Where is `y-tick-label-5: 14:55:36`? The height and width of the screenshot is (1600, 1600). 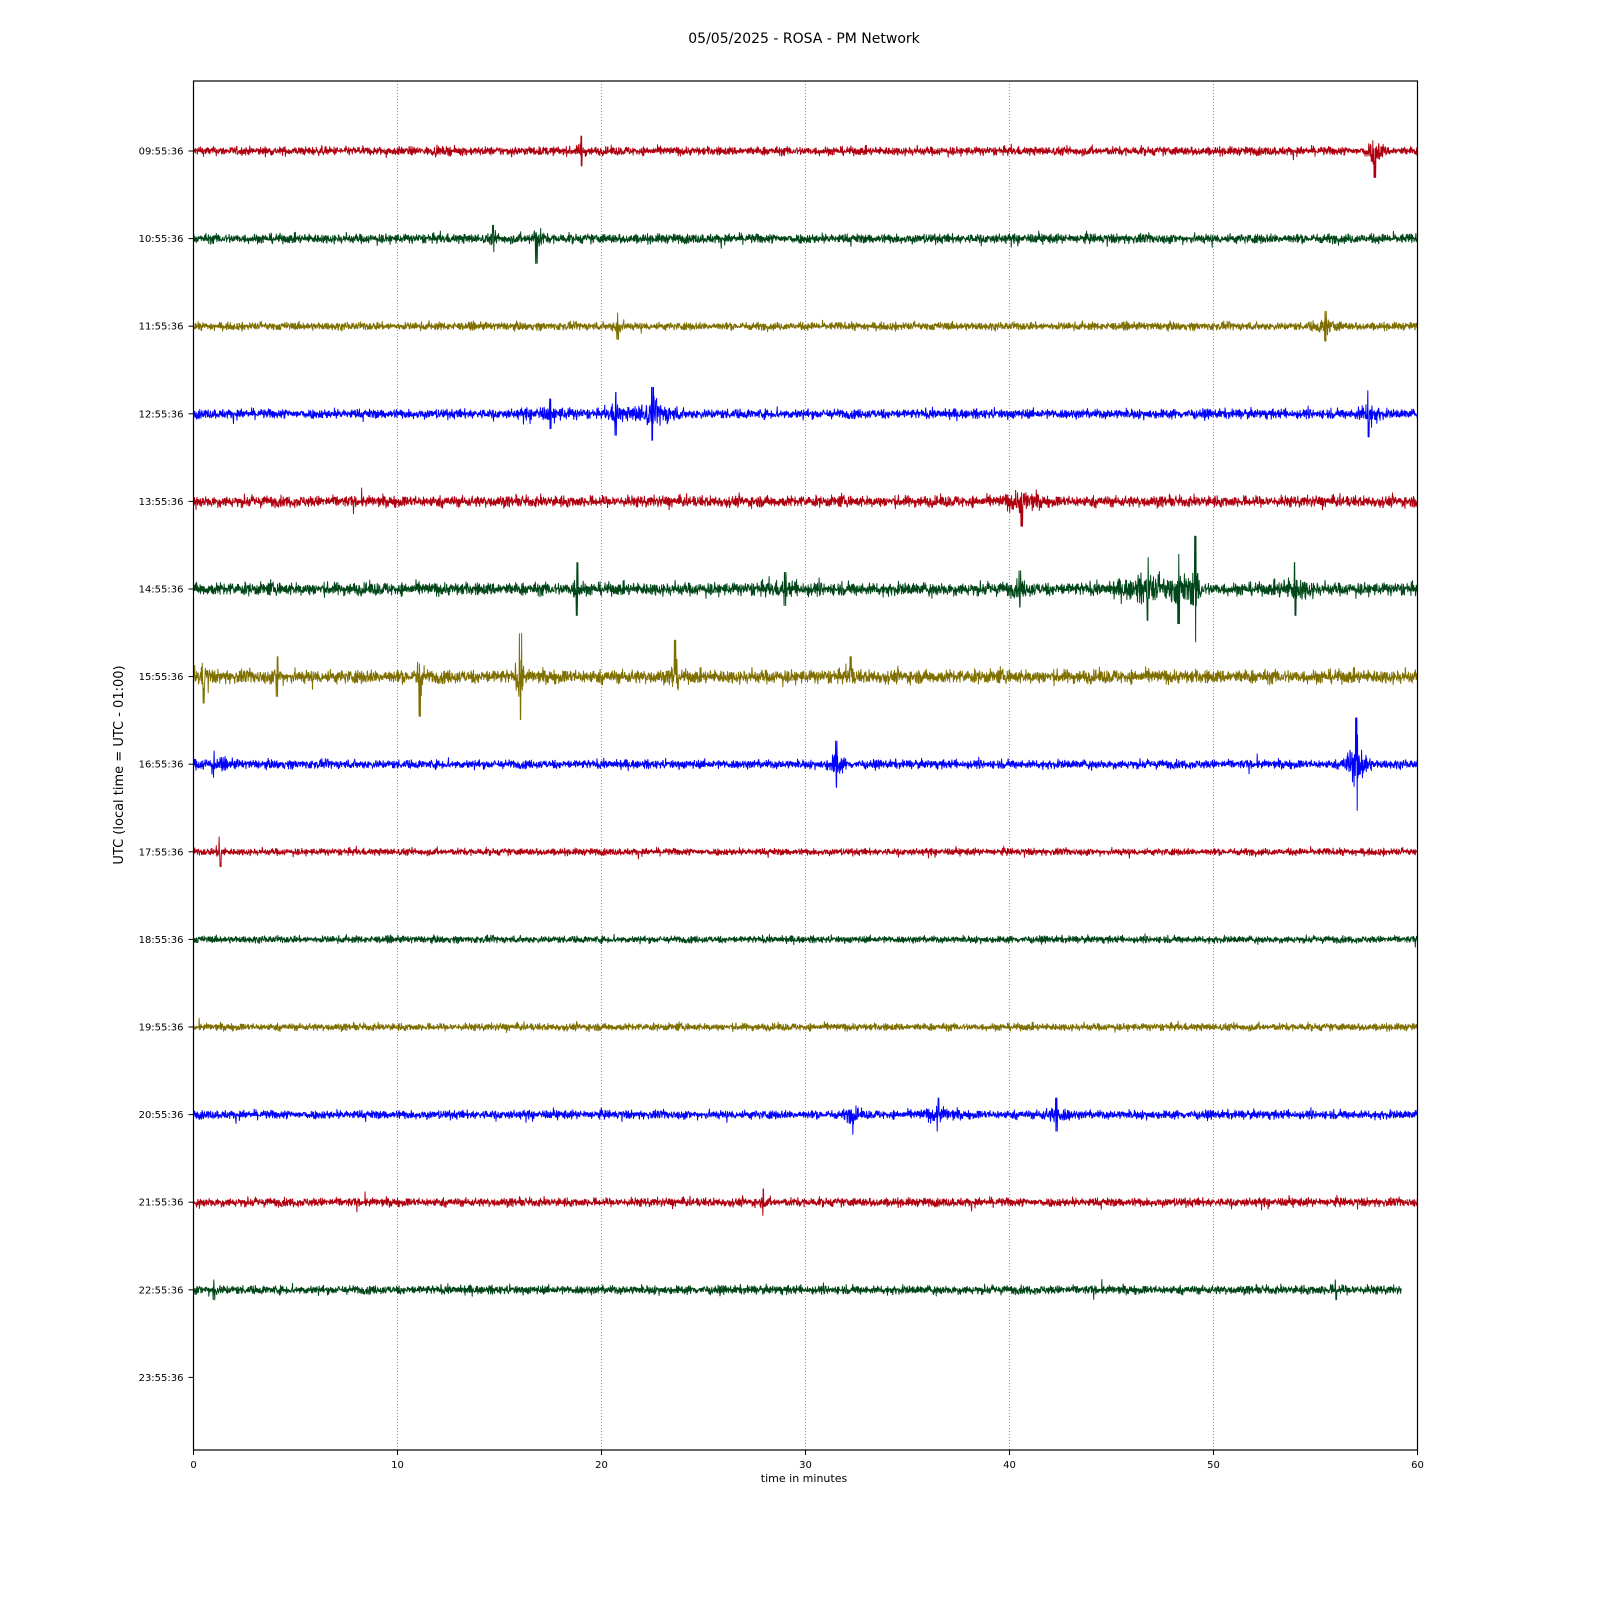
y-tick-label-5: 14:55:36 is located at coordinates (161, 590).